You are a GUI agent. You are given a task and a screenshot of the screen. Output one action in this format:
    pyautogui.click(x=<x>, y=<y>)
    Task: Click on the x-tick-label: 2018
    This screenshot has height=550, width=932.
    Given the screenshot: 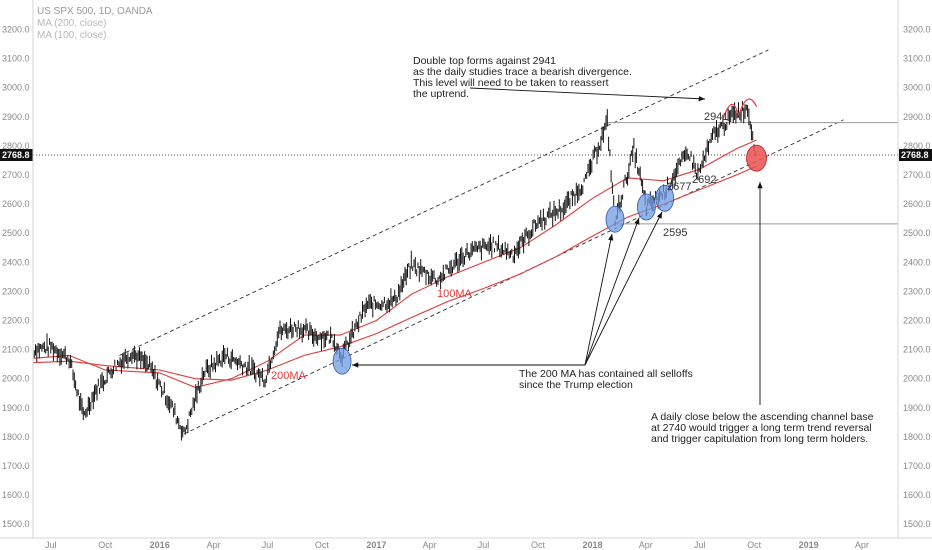 What is the action you would take?
    pyautogui.click(x=592, y=545)
    